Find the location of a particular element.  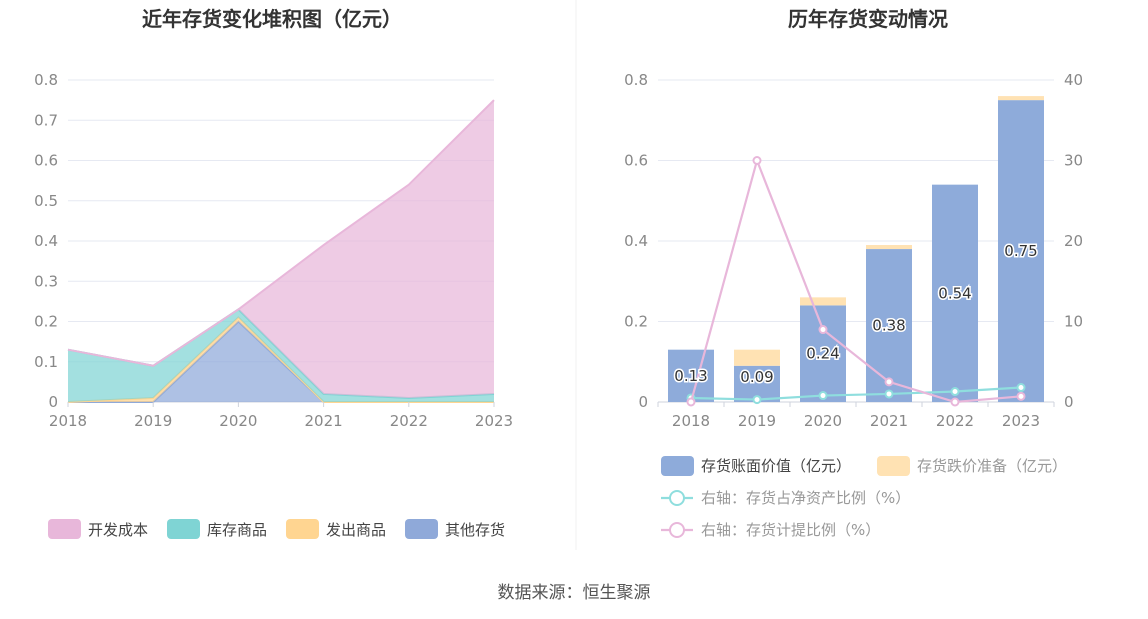

right-x-tick-label: 2018 is located at coordinates (691, 421).